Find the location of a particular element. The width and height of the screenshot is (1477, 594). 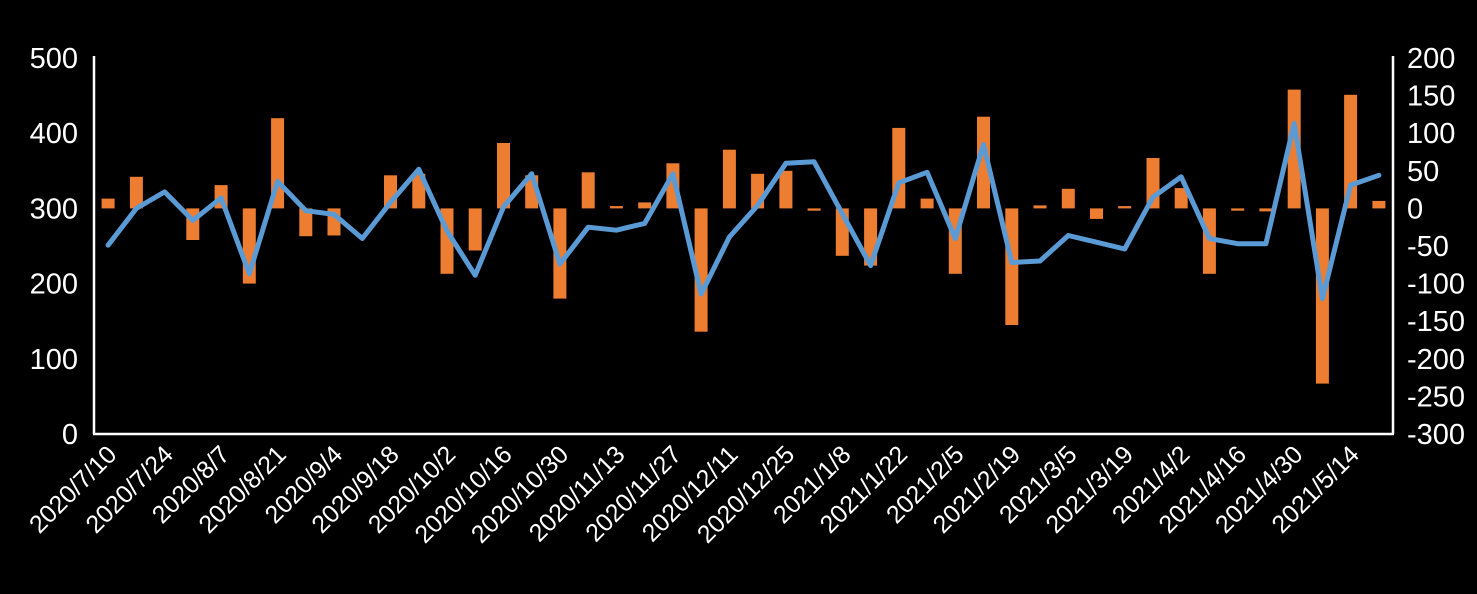

y-axis-right-label: 100 is located at coordinates (1431, 134).